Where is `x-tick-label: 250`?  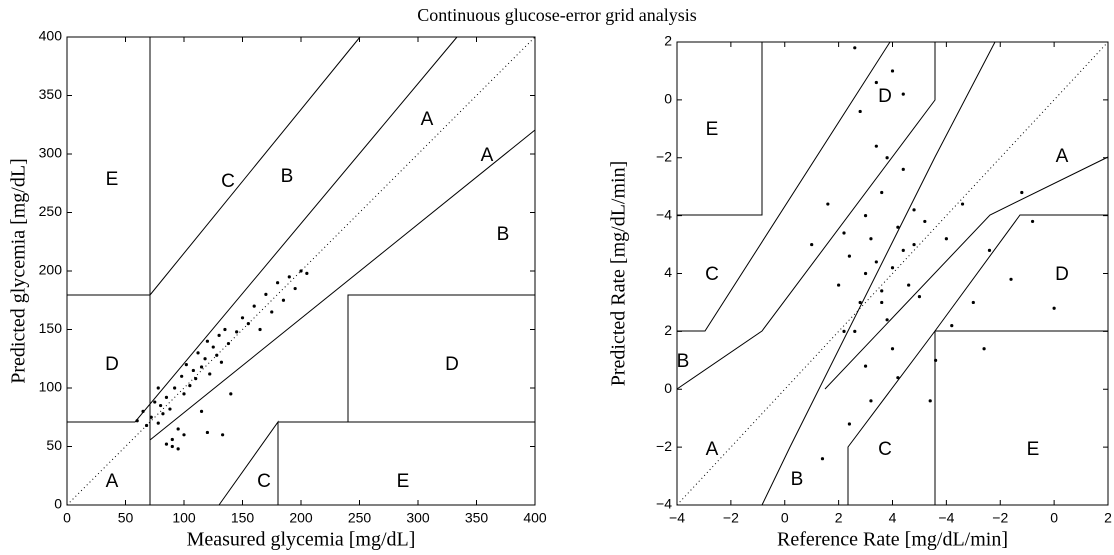
x-tick-label: 250 is located at coordinates (360, 518).